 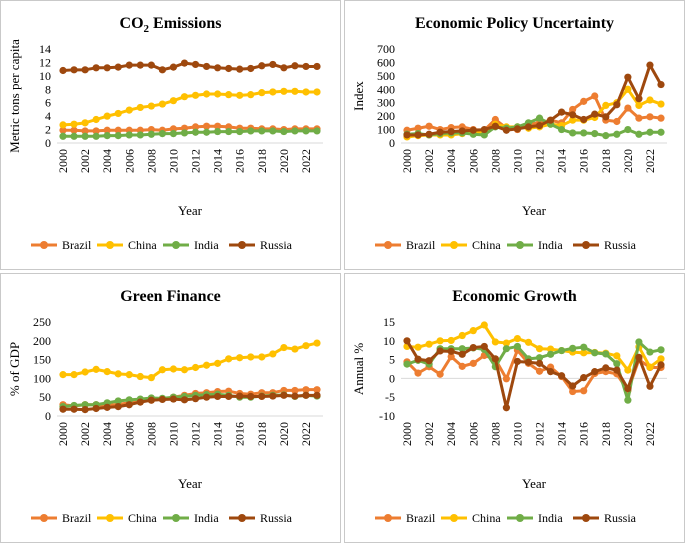 What do you see at coordinates (218, 161) in the screenshot?
I see `x-tick-label: 2014` at bounding box center [218, 161].